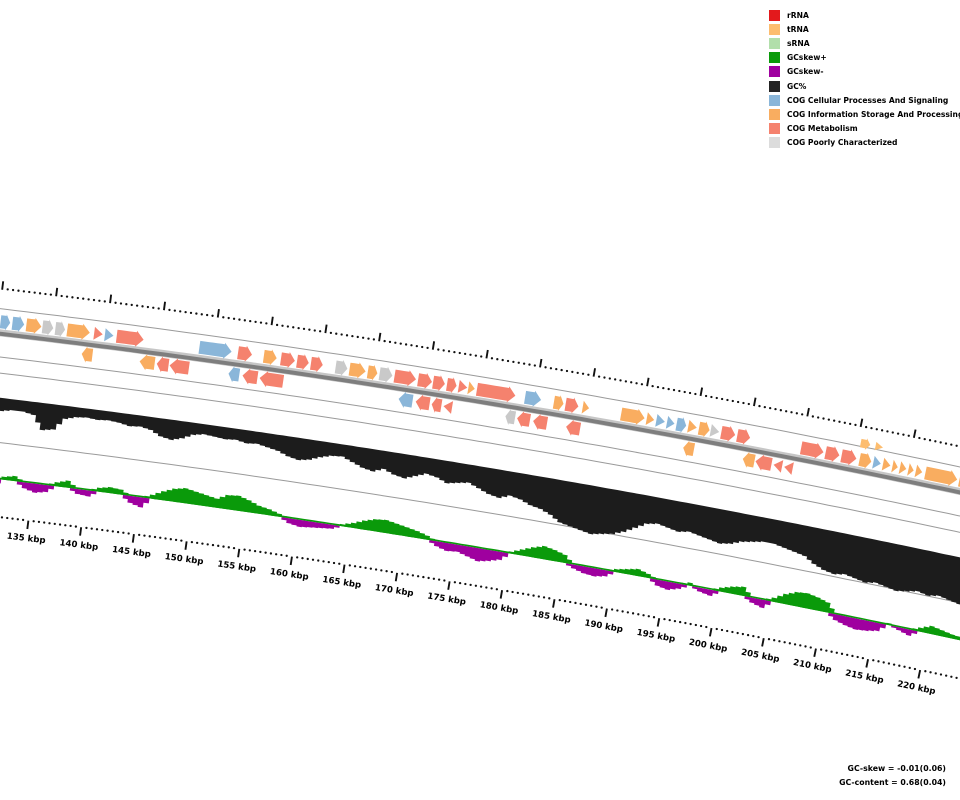 The width and height of the screenshot is (960, 800). Describe the element at coordinates (604, 626) in the screenshot. I see `ruler-label: 190 kbp` at that location.